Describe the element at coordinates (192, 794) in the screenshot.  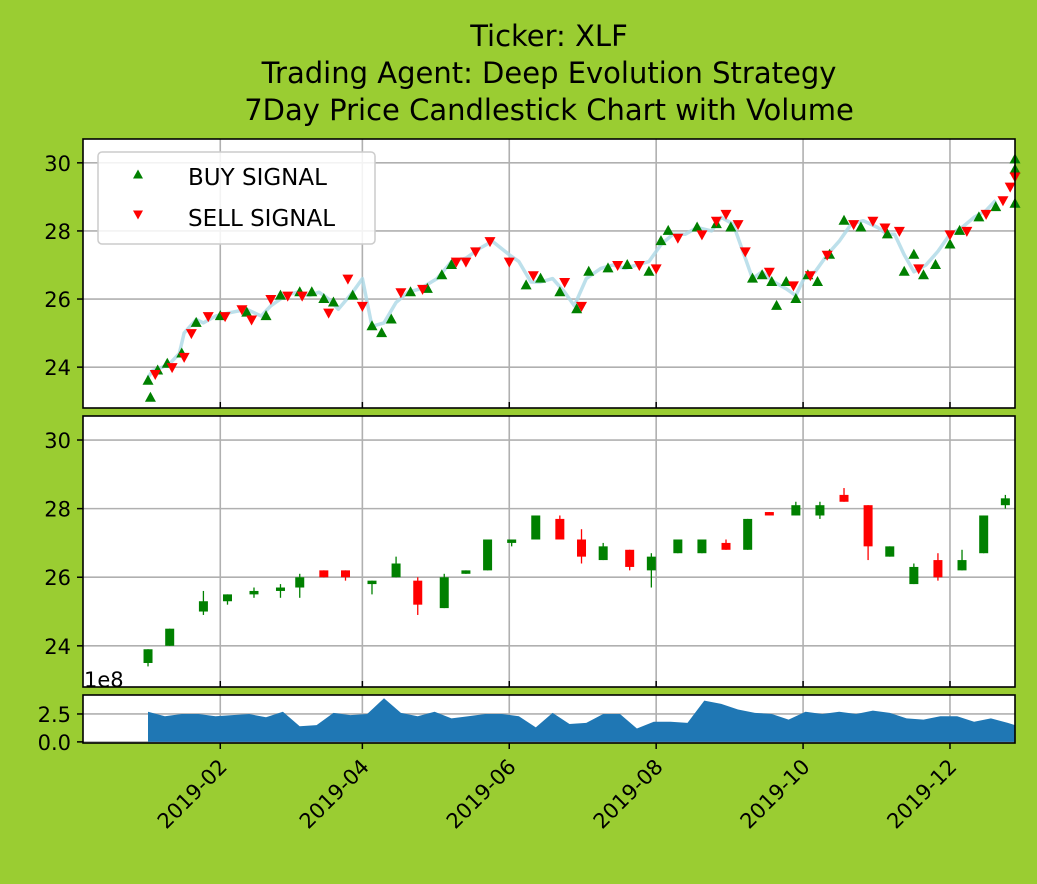
I see `x-tick-label: 2019-02` at that location.